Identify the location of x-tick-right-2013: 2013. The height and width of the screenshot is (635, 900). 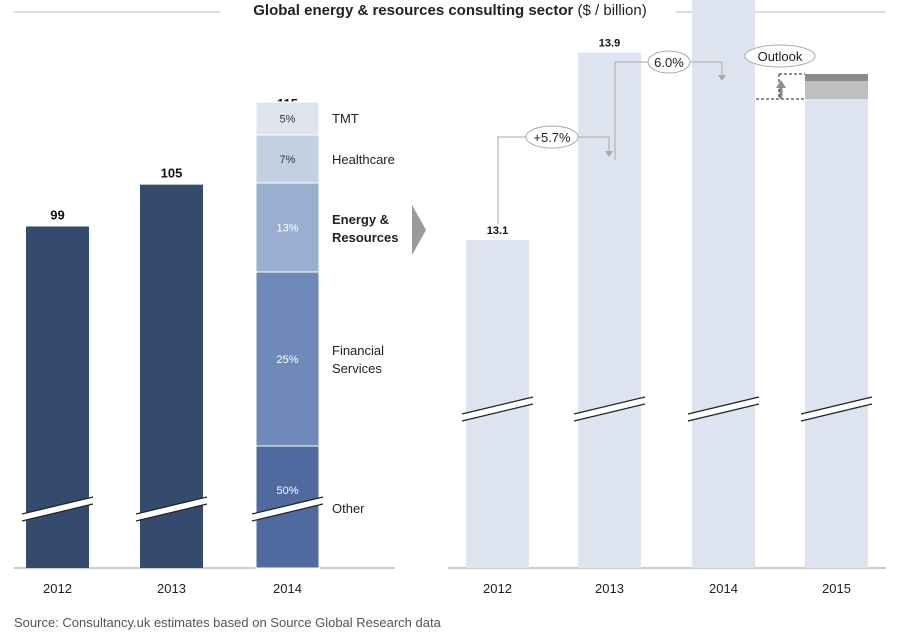
(609, 588).